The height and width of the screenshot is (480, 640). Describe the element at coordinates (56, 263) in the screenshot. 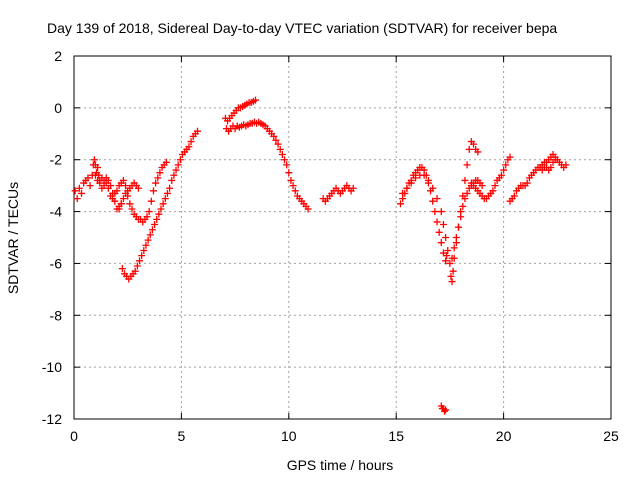

I see `y-tick-label: -6` at that location.